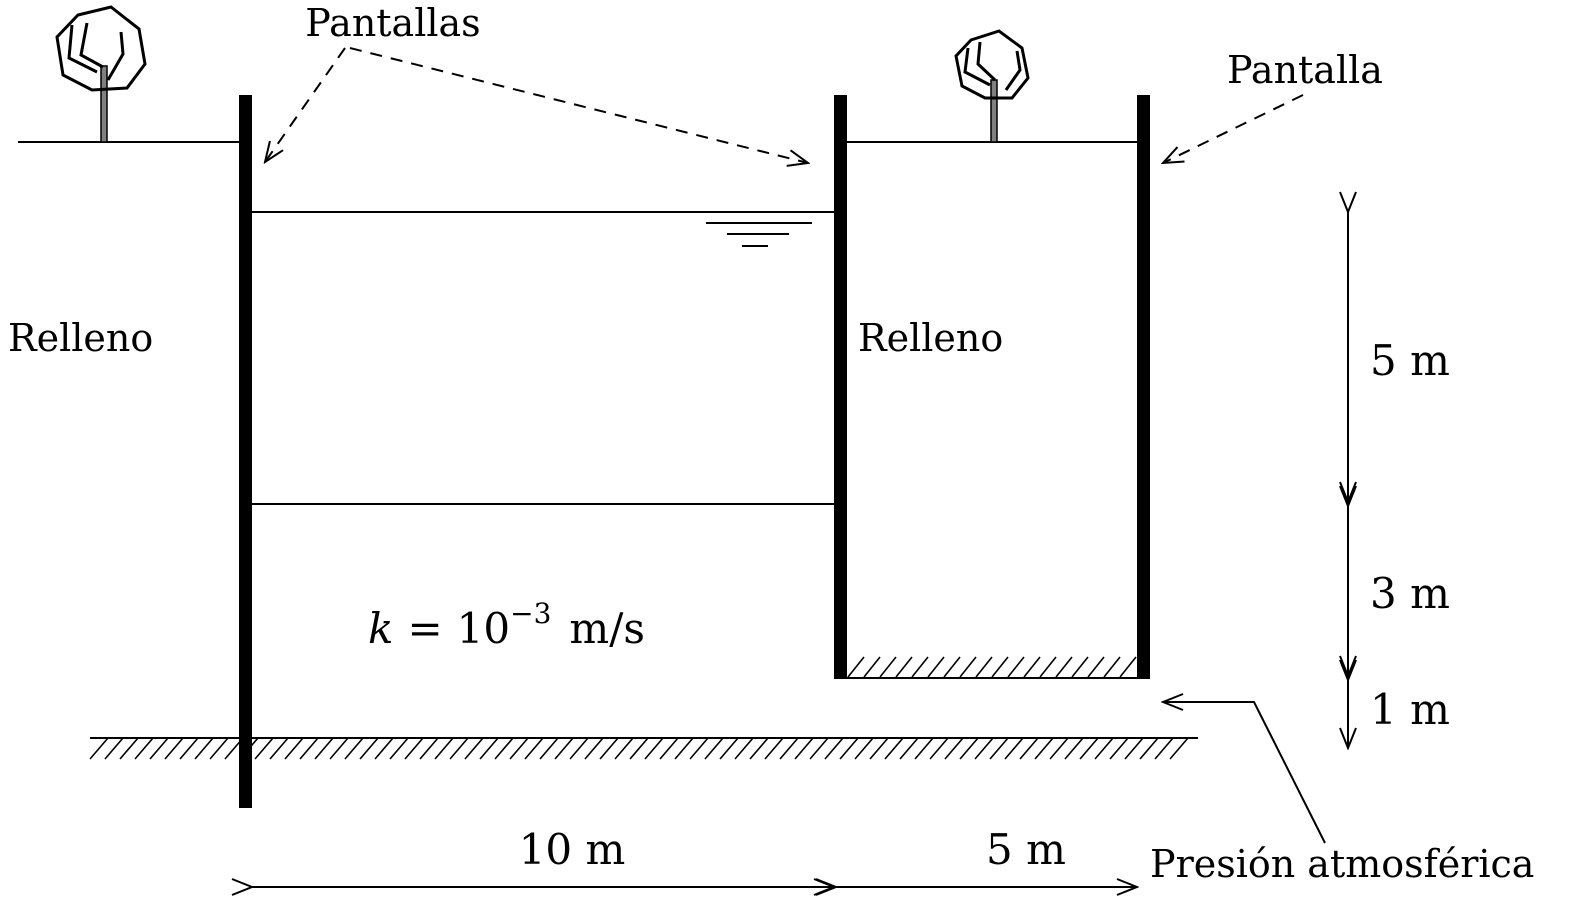 This screenshot has height=913, width=1588. I want to click on impervious-base-hatching, so click(639, 748).